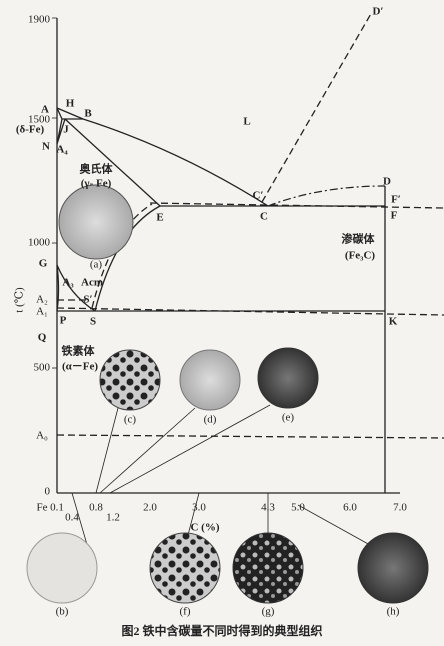  Describe the element at coordinates (288, 418) in the screenshot. I see `micrograph-label: (e)` at that location.